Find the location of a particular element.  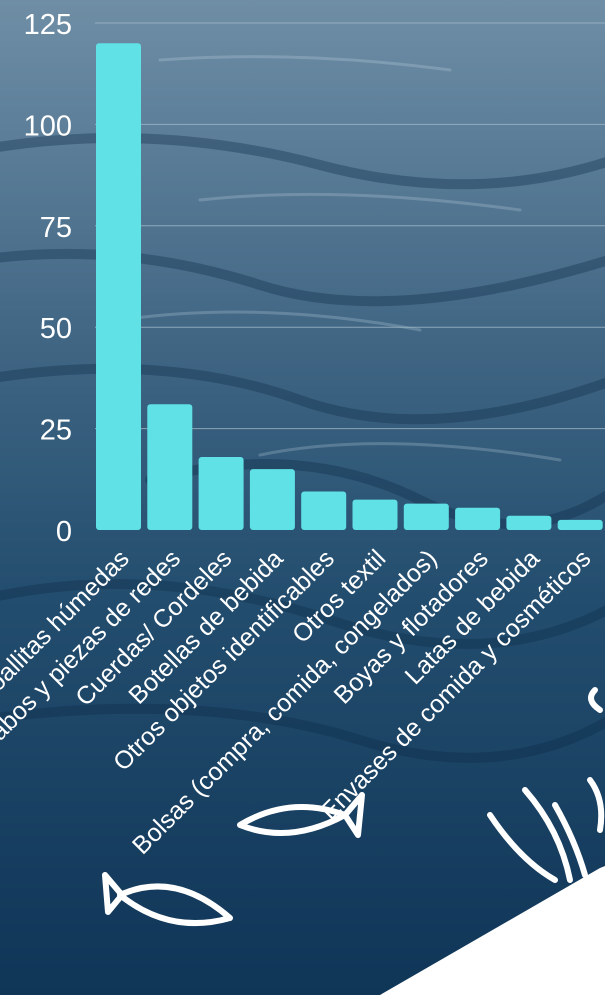

paper-corner is located at coordinates (492, 930).